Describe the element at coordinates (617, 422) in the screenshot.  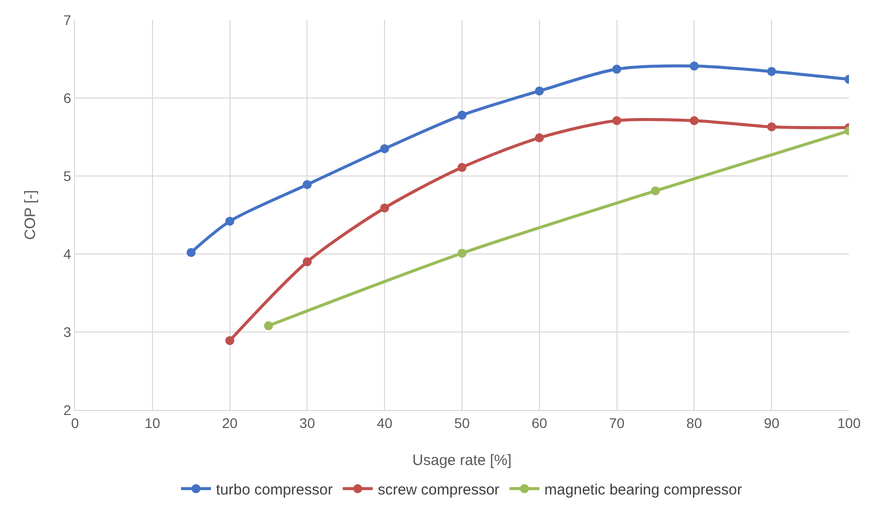
I see `x-tick-label: 70` at that location.